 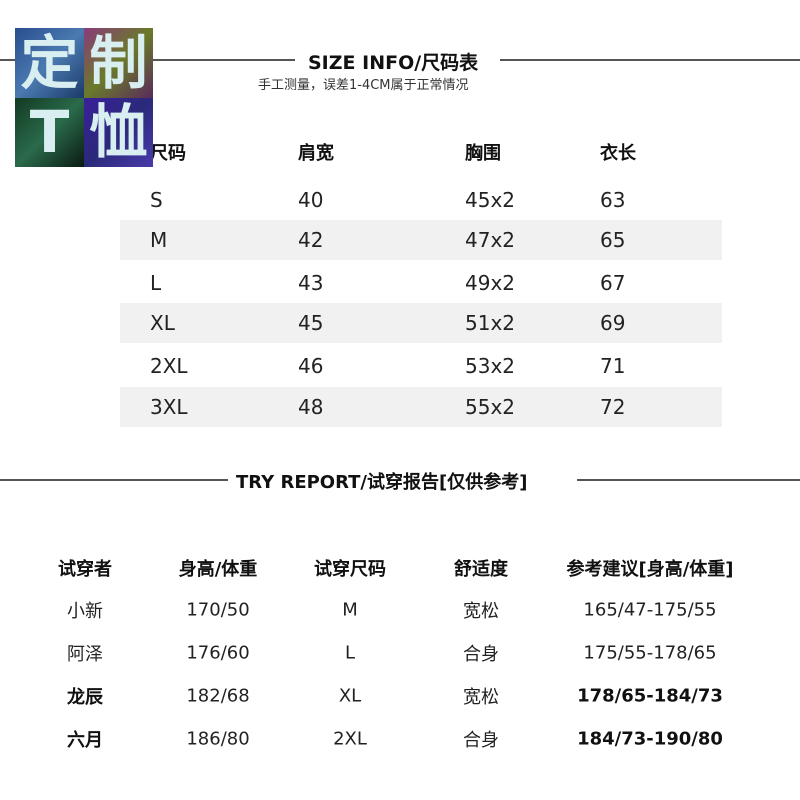 What do you see at coordinates (613, 323) in the screenshot?
I see `table-cell: 69` at bounding box center [613, 323].